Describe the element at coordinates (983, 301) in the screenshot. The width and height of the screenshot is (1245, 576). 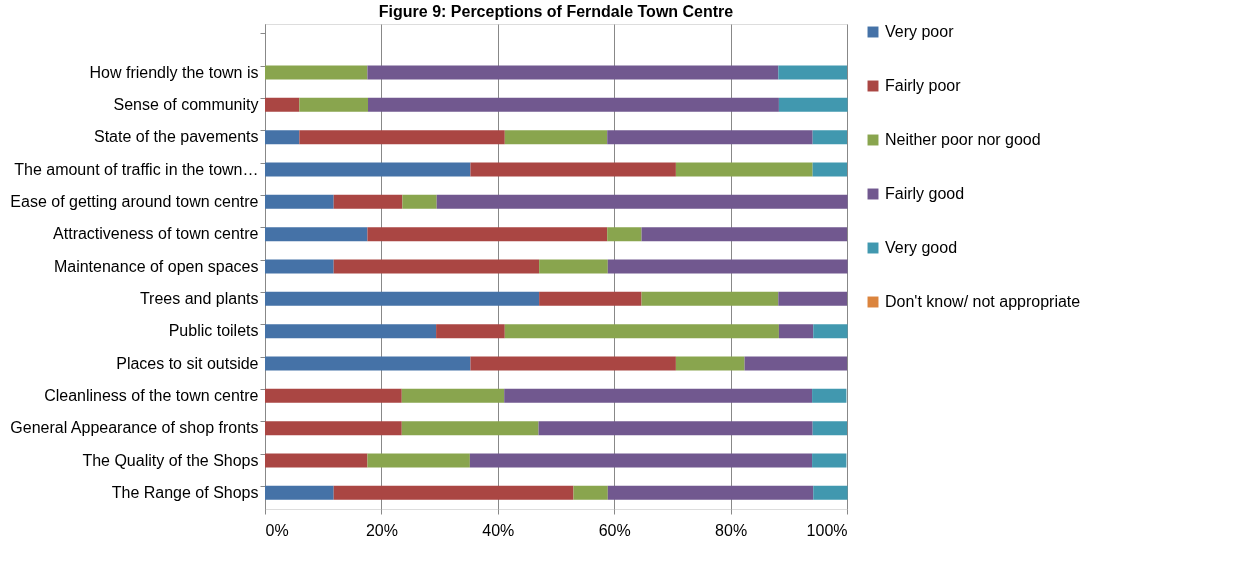
I see `legend-label: Don't know/ not appropriate` at that location.